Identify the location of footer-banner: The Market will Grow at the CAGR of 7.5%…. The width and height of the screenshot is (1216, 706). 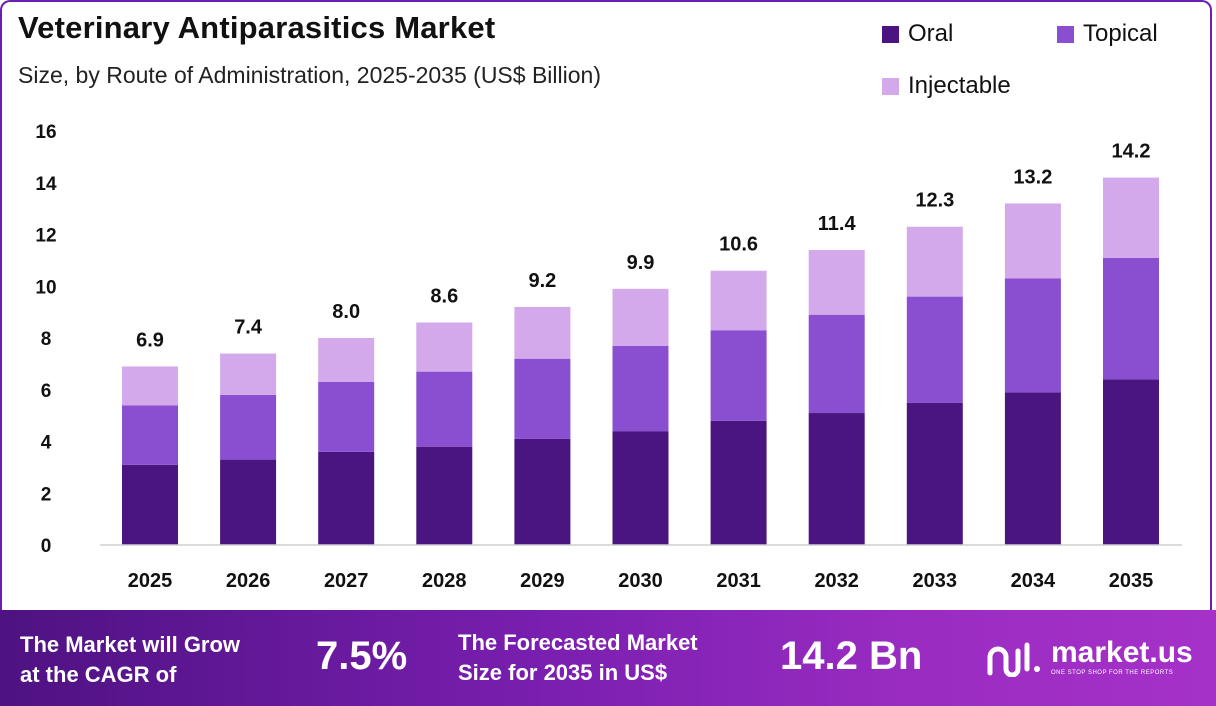
(608, 658).